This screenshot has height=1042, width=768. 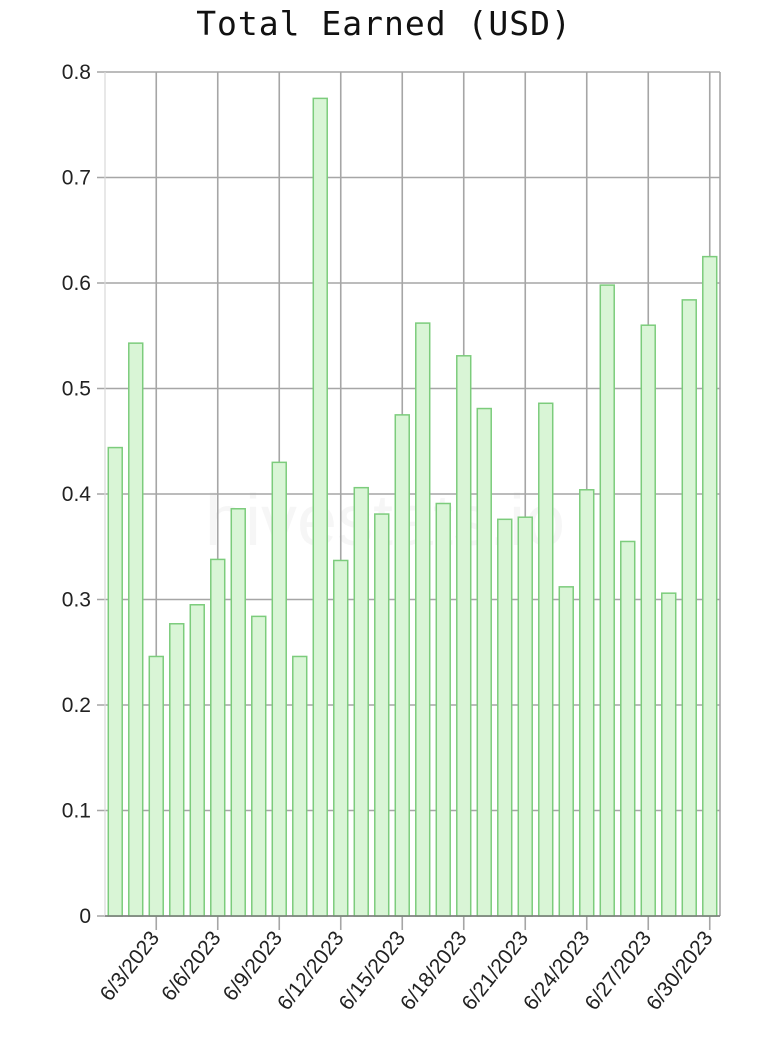 What do you see at coordinates (384, 23) in the screenshot?
I see `chart-title: Total Earned (USD)` at bounding box center [384, 23].